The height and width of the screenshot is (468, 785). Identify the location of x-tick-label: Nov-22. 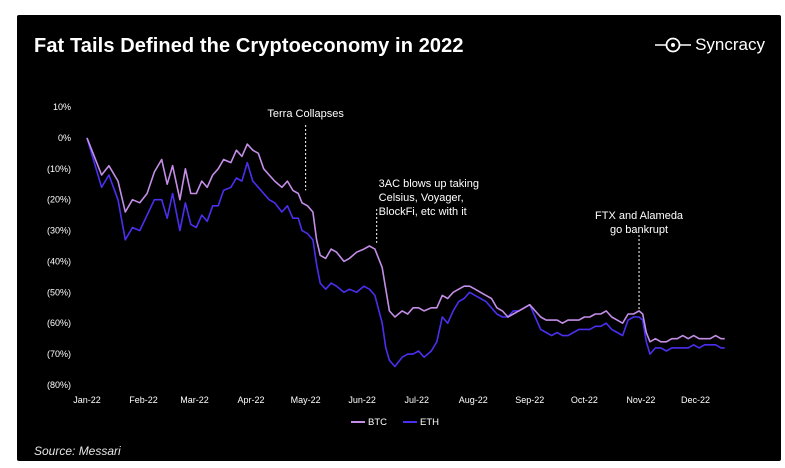
(640, 400).